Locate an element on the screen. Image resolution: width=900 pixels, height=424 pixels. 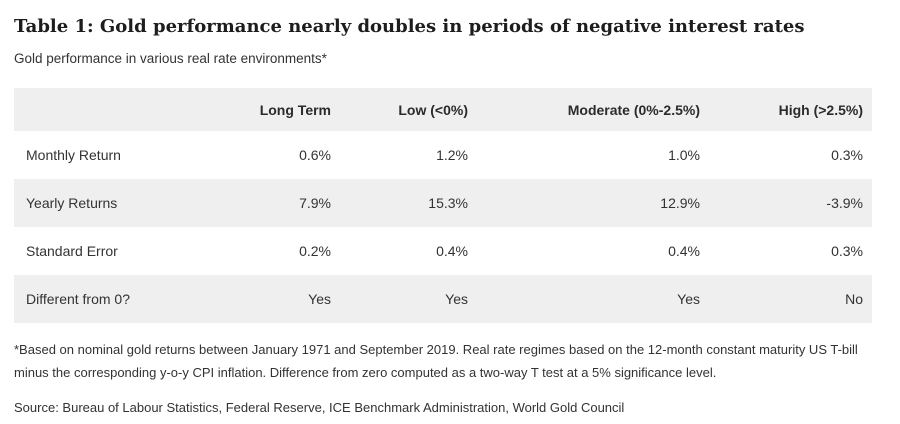
column-header-long-term: Long Term is located at coordinates (288, 109).